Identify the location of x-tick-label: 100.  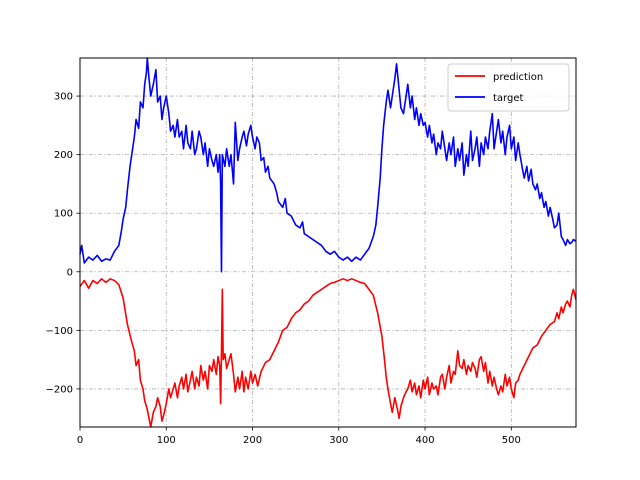
(166, 440).